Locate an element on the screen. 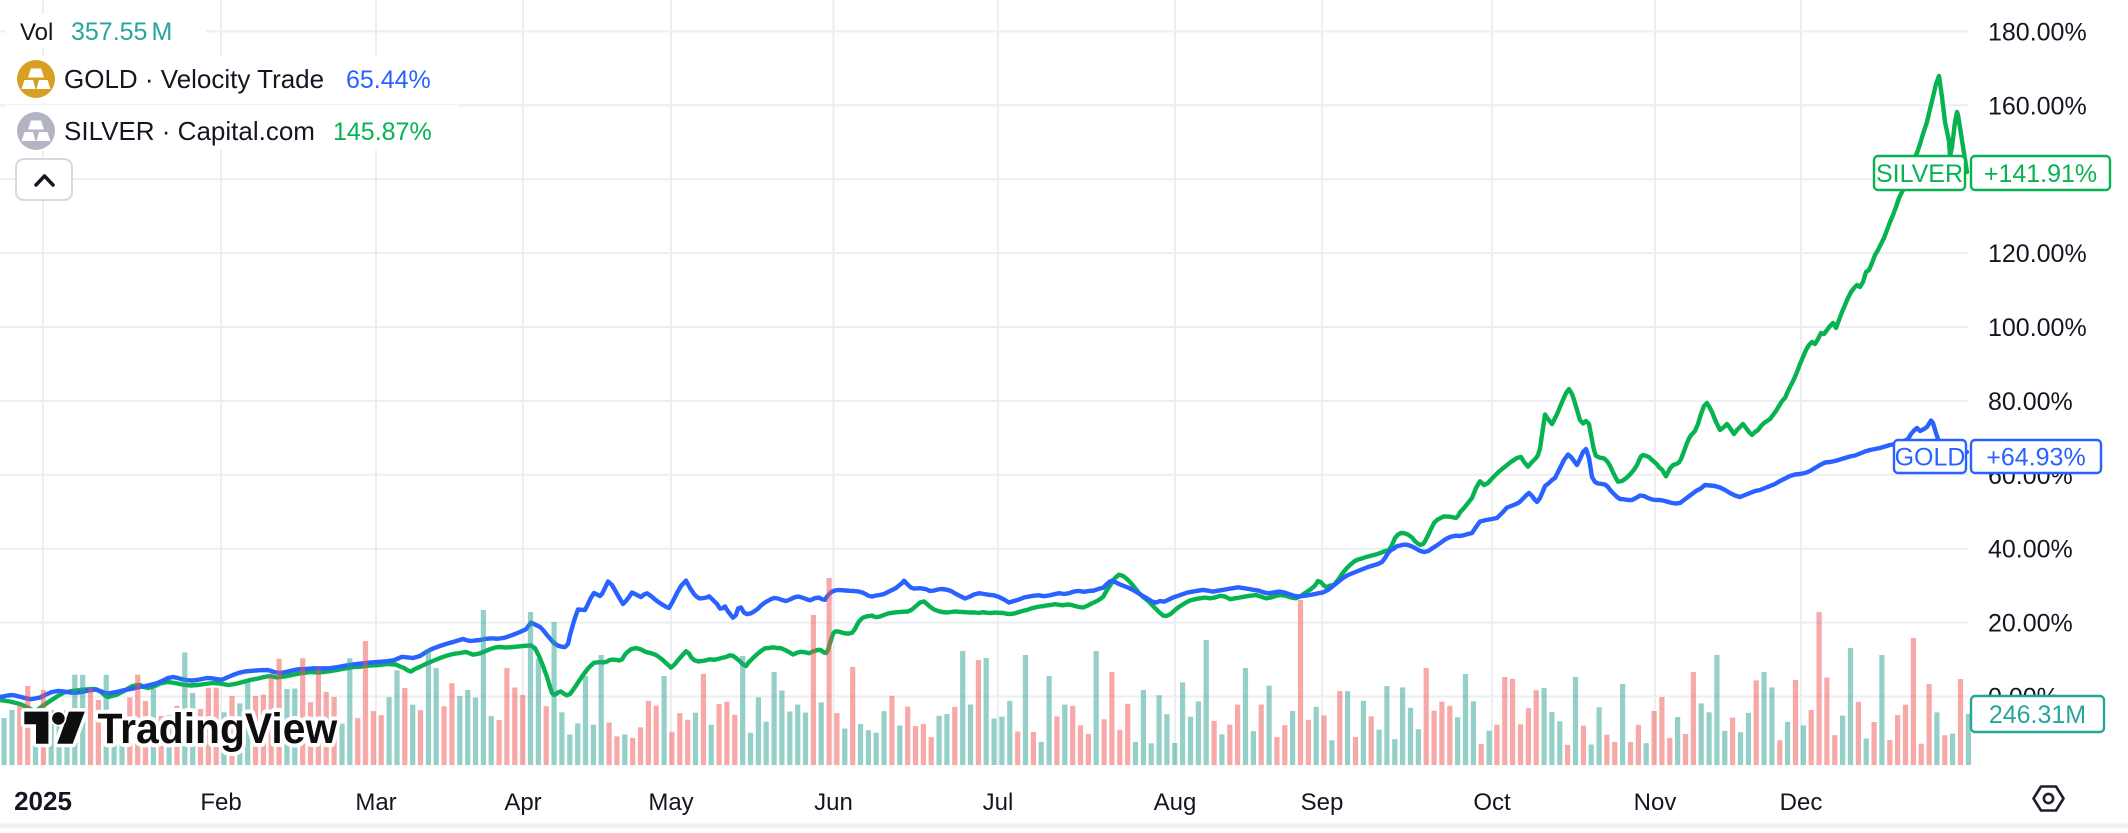 This screenshot has width=2128, height=833. svg-text: 2025 is located at coordinates (43, 801).